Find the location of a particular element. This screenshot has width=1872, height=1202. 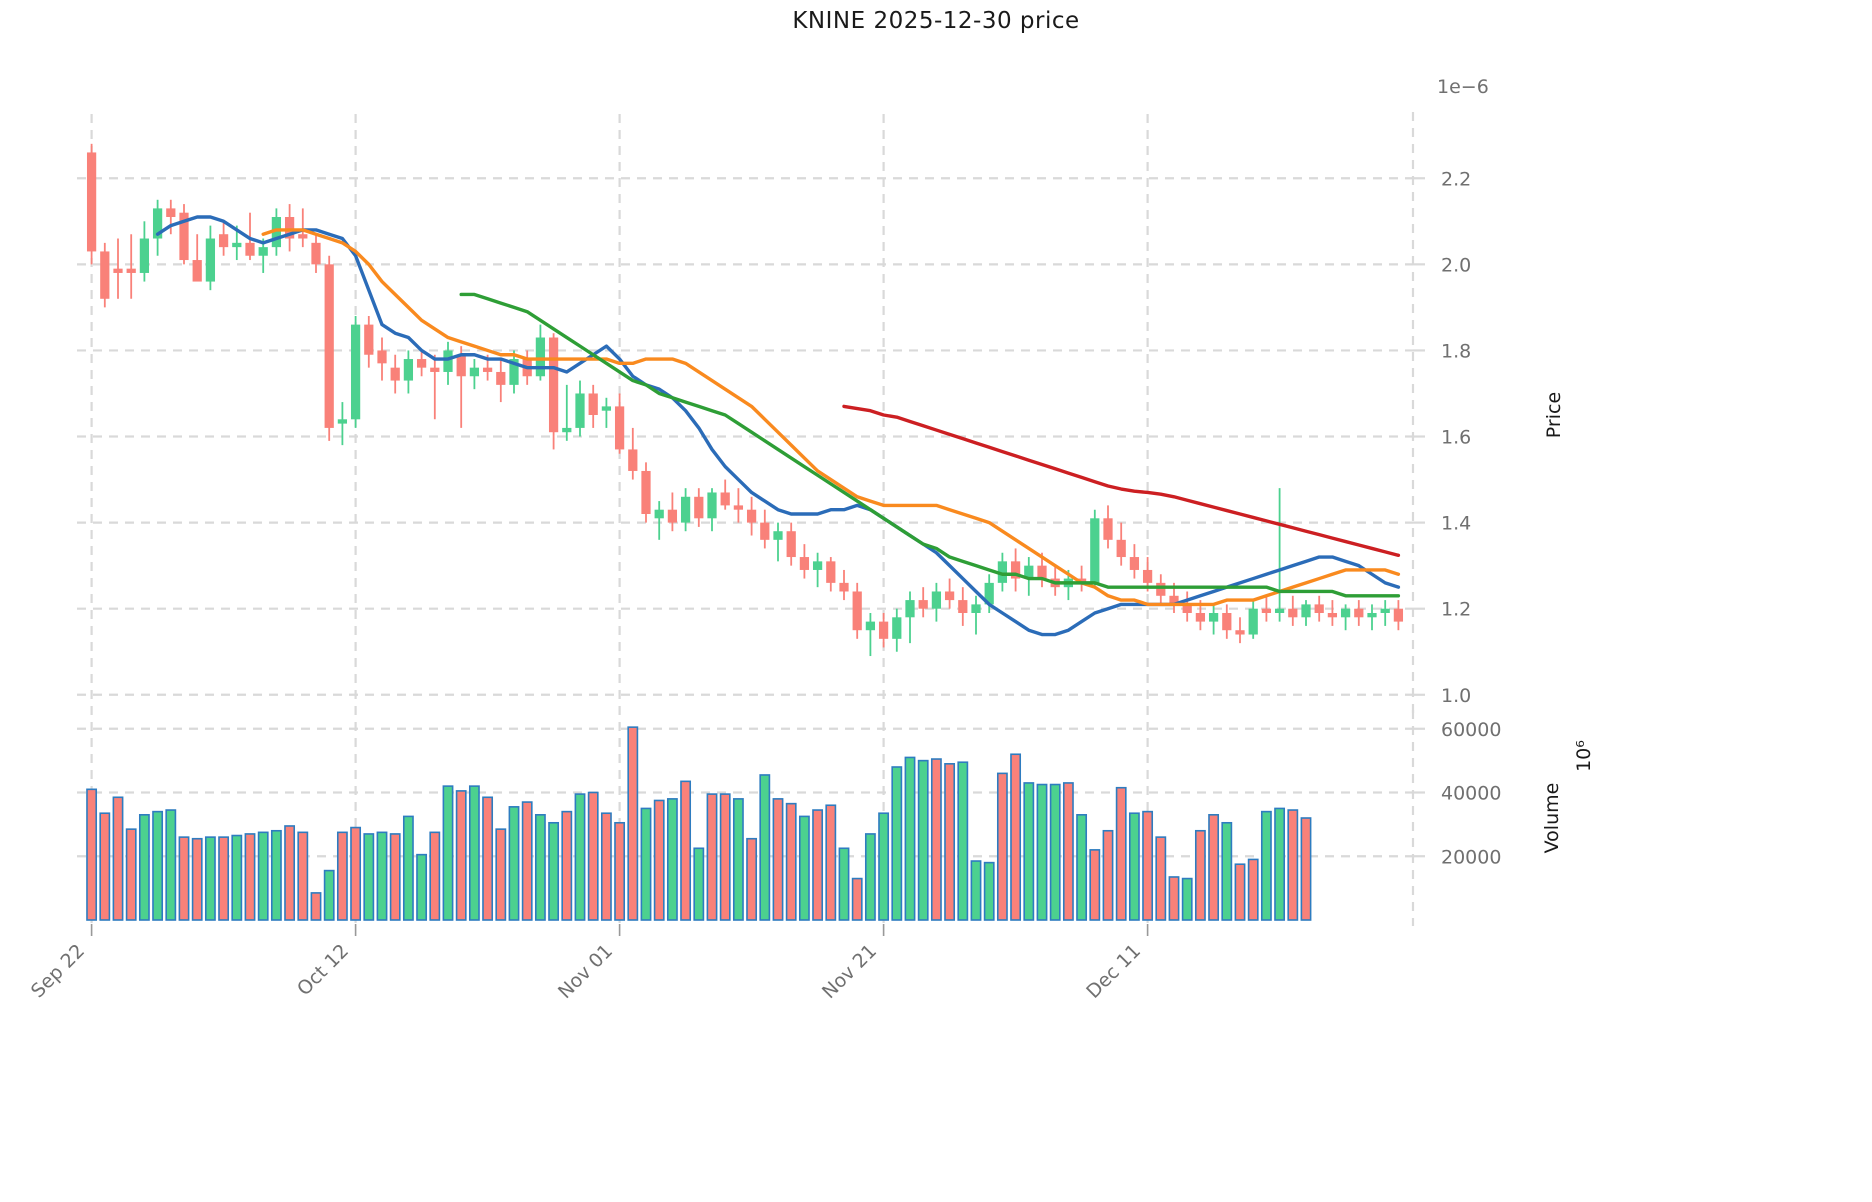

volume-axis-title: Volume is located at coordinates (1552, 818).